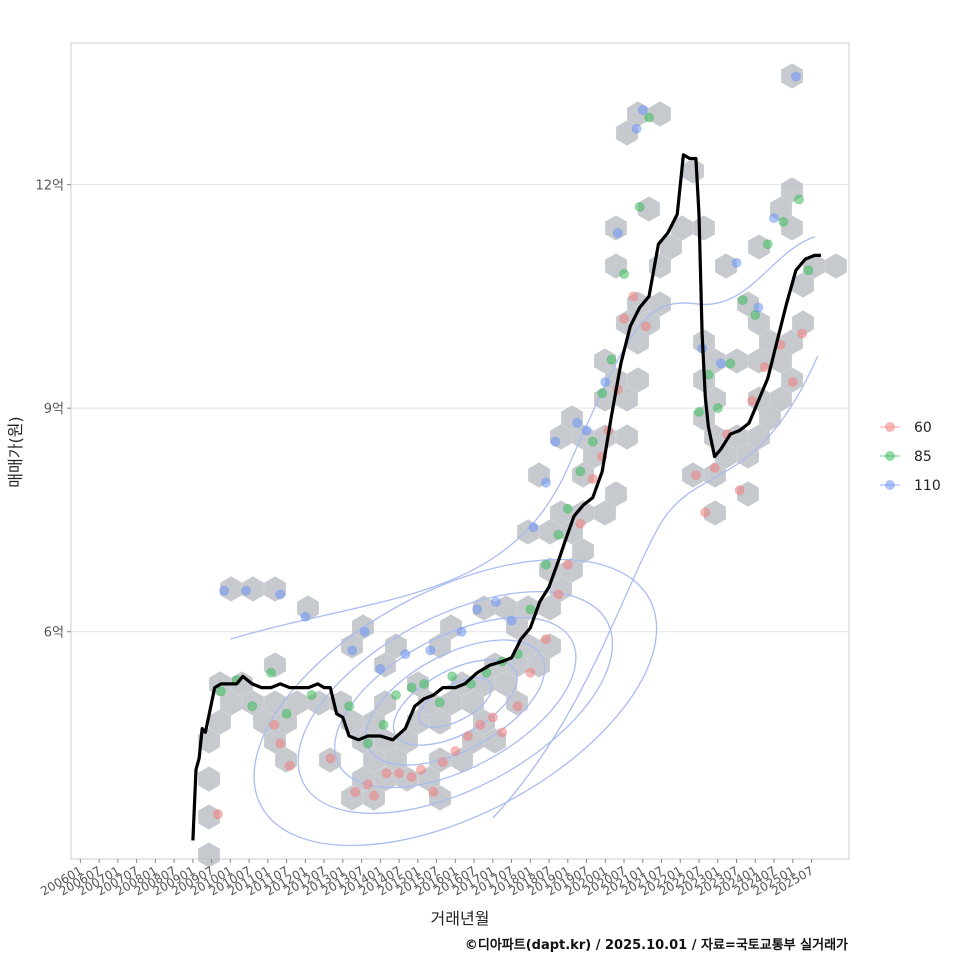  What do you see at coordinates (49, 186) in the screenshot?
I see `y-tick-label: 12억` at bounding box center [49, 186].